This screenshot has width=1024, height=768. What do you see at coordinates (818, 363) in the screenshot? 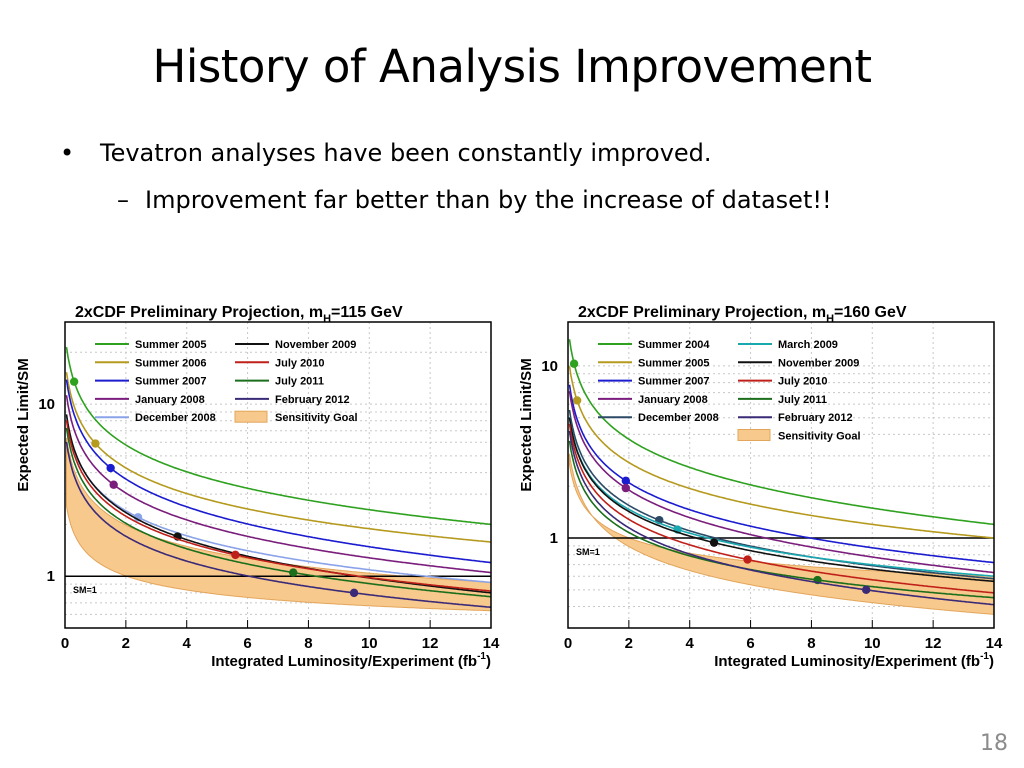
I see `legend-label-6: November 2009` at bounding box center [818, 363].